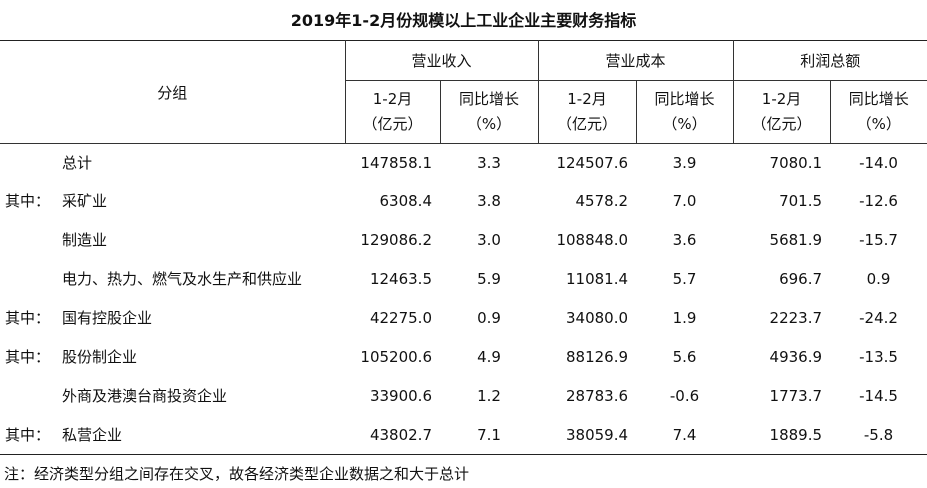 This screenshot has height=488, width=927. What do you see at coordinates (92, 435) in the screenshot?
I see `row-name: 私营企业` at bounding box center [92, 435].